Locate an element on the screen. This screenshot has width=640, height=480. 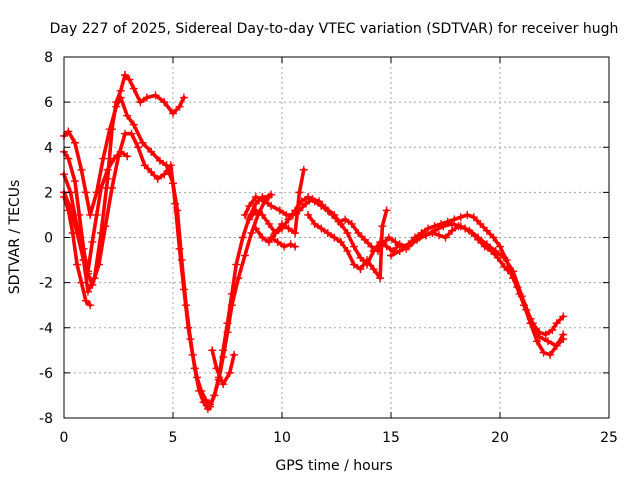
y-axis-label: SDTVAR / TECUs is located at coordinates (15, 237).